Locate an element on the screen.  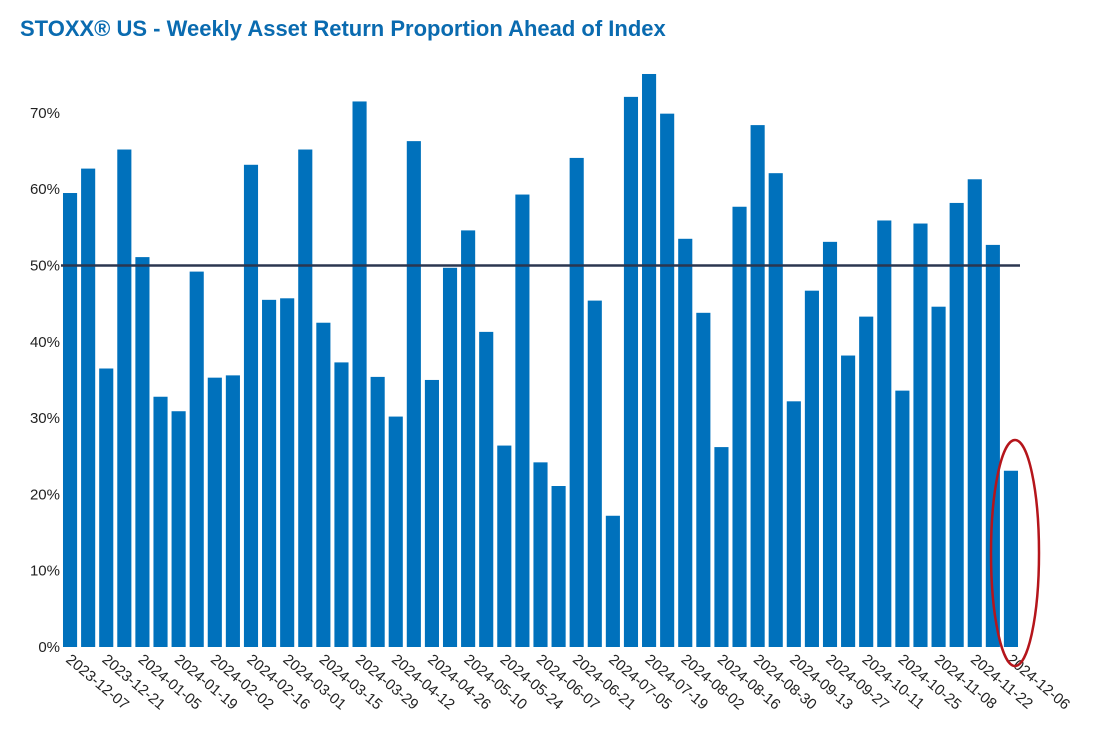
y-tick-label: 50% is located at coordinates (45, 266).